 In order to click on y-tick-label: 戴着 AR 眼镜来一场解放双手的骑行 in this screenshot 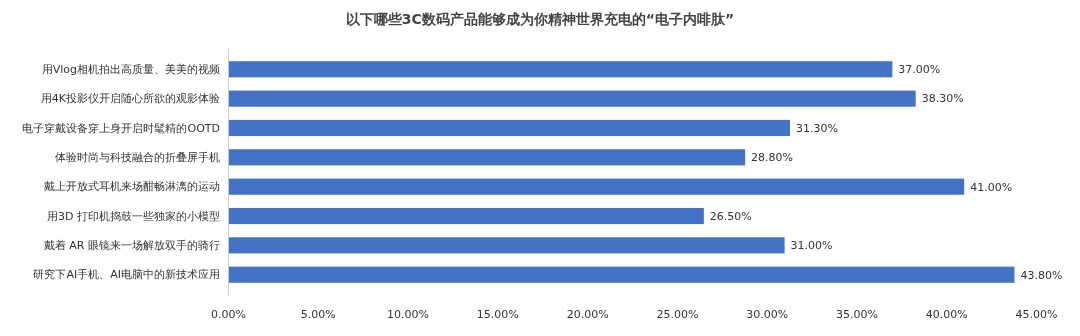, I will do `click(131, 245)`.